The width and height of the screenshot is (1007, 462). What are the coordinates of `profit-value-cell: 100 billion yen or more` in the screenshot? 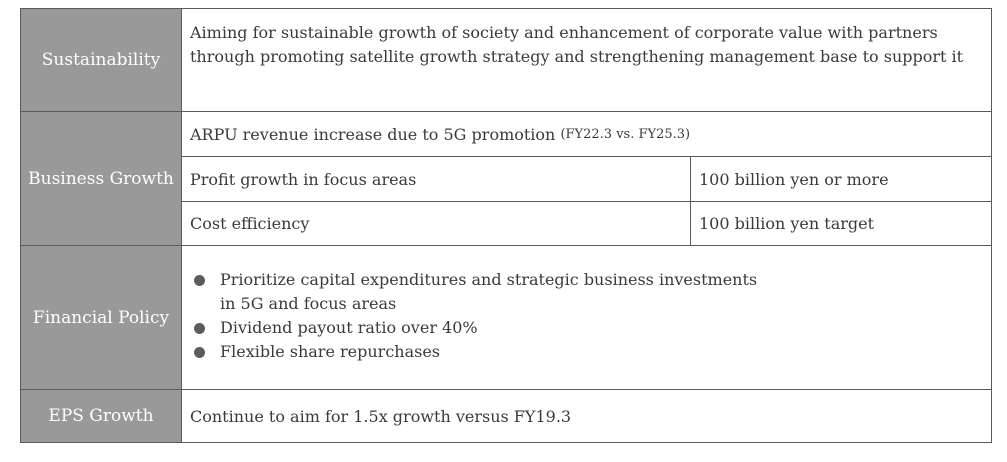 It's located at (841, 179).